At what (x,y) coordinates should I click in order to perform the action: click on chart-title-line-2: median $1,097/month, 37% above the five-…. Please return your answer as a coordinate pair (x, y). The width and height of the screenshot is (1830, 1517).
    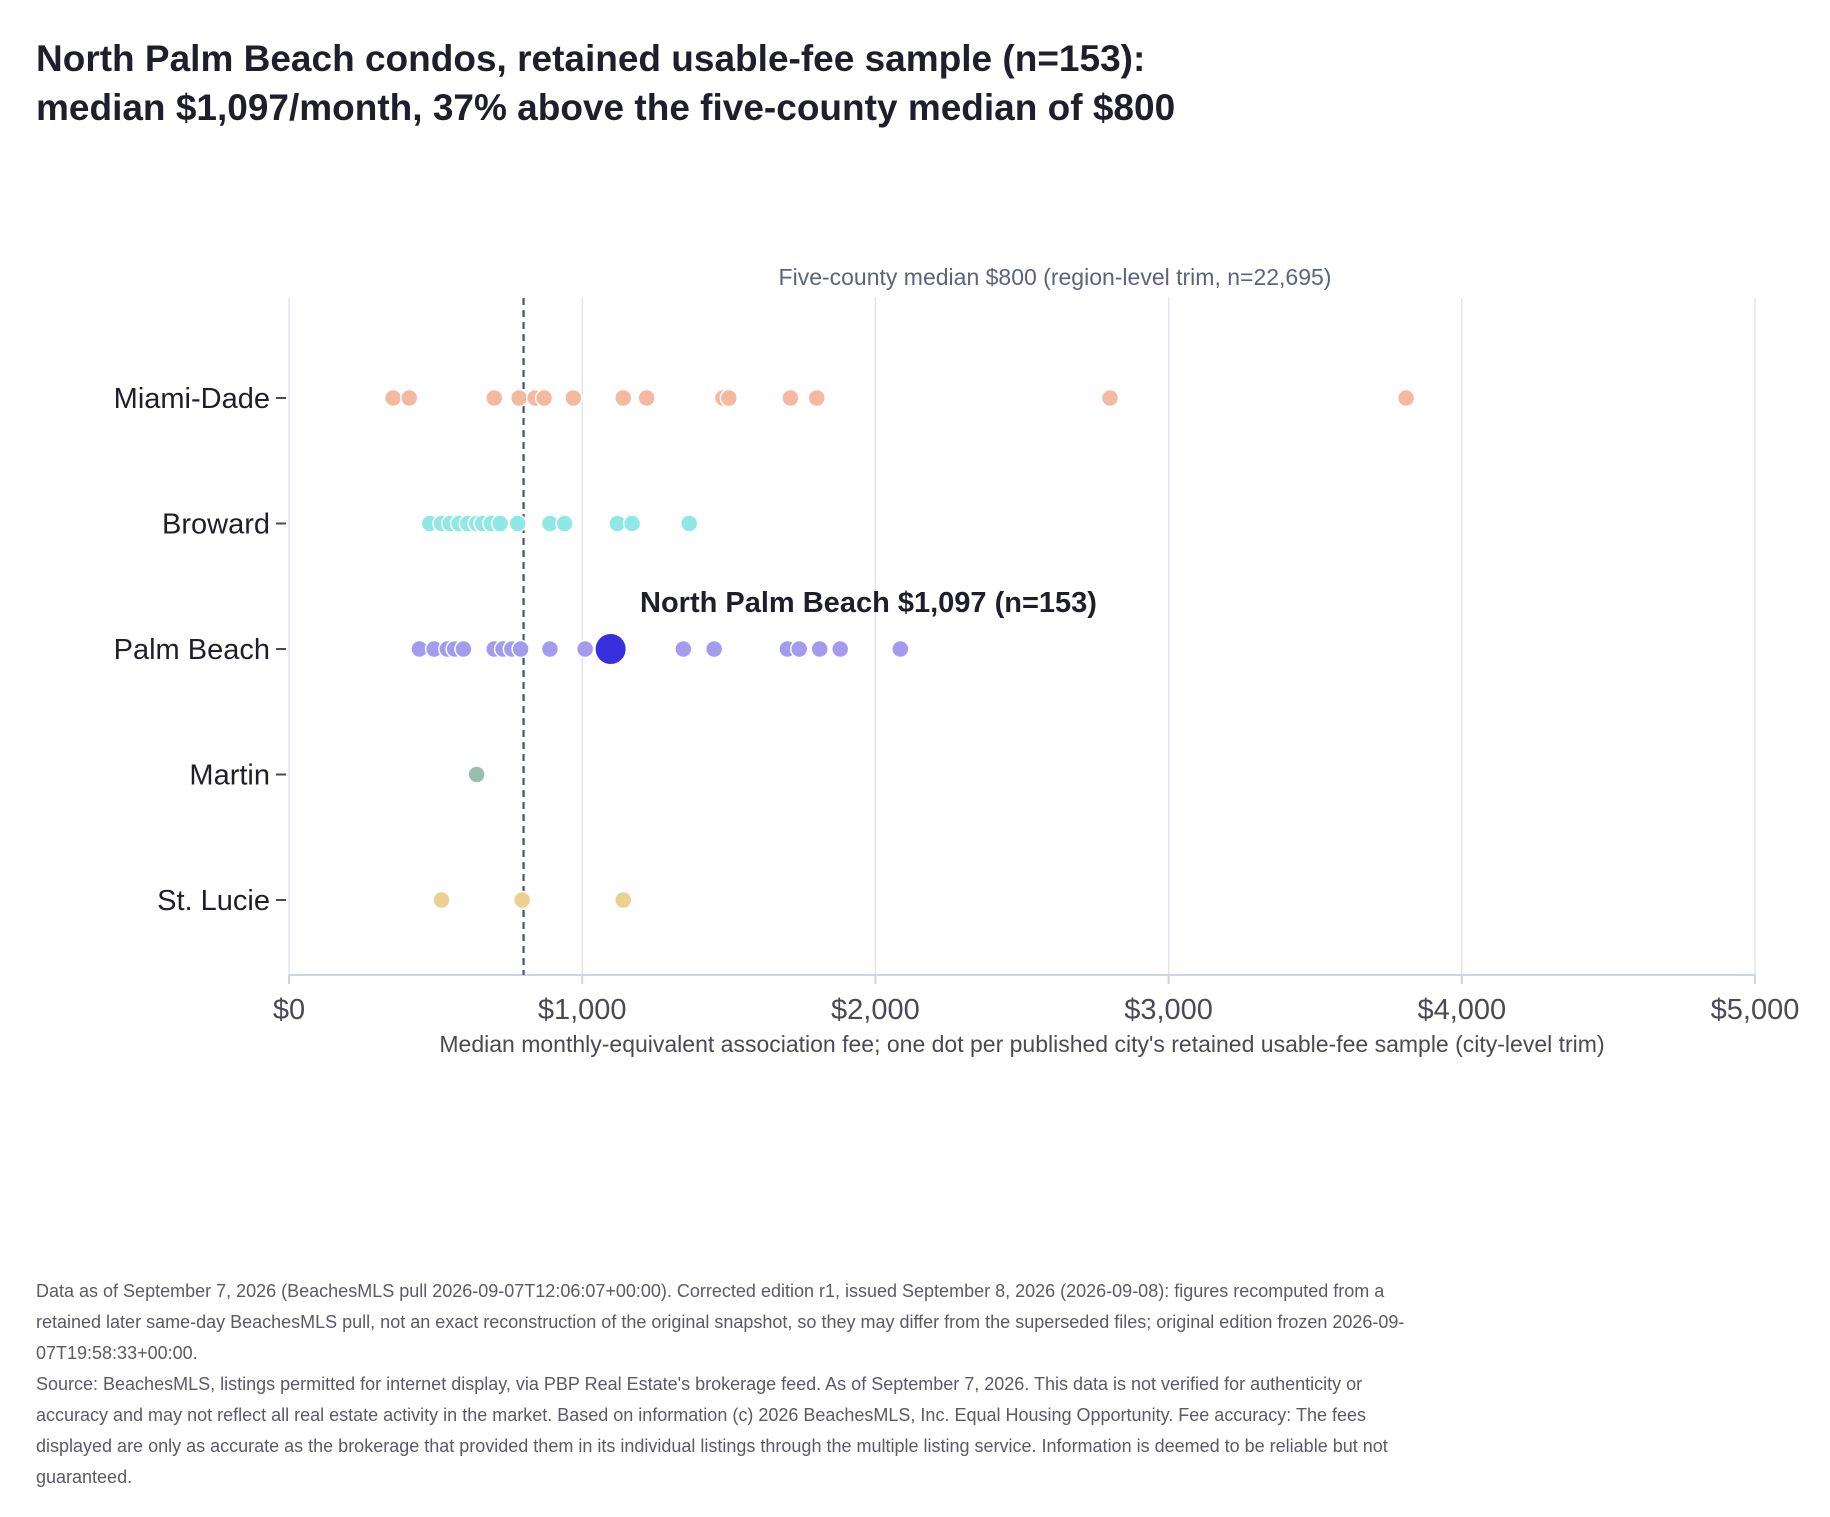
    Looking at the image, I should click on (606, 107).